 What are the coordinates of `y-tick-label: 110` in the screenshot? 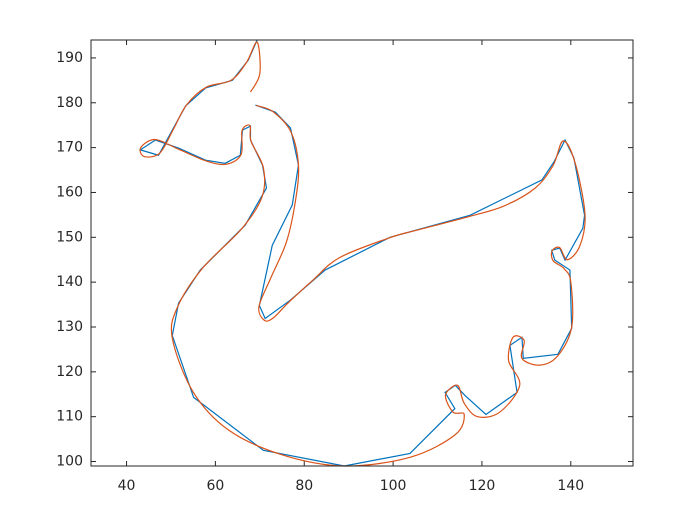 It's located at (69, 417).